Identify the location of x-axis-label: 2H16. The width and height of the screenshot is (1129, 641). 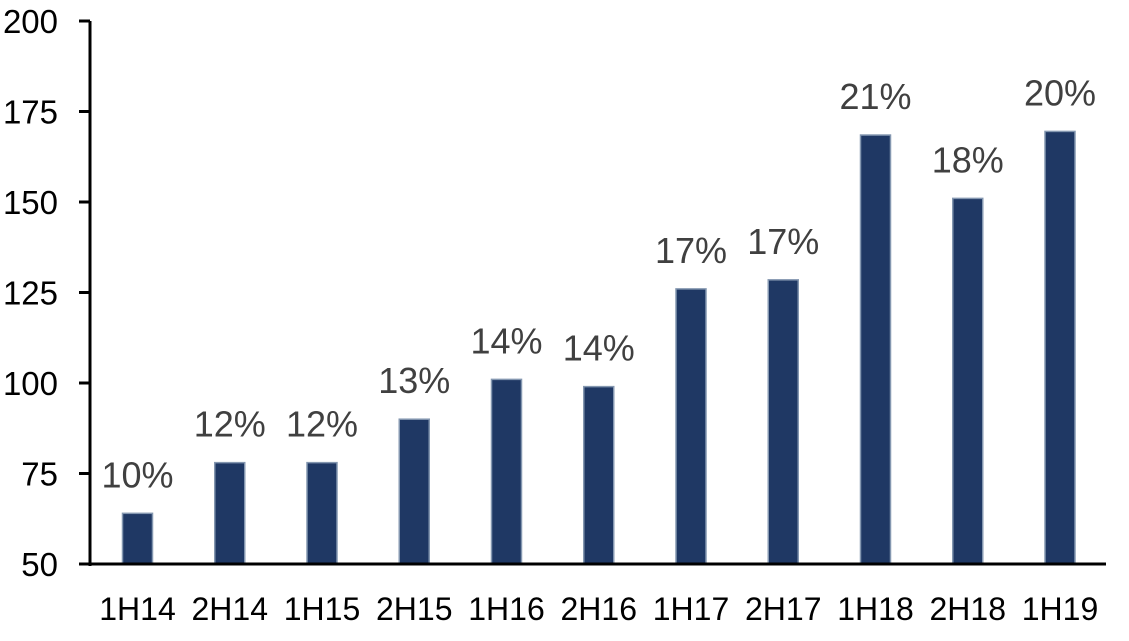
(599, 609).